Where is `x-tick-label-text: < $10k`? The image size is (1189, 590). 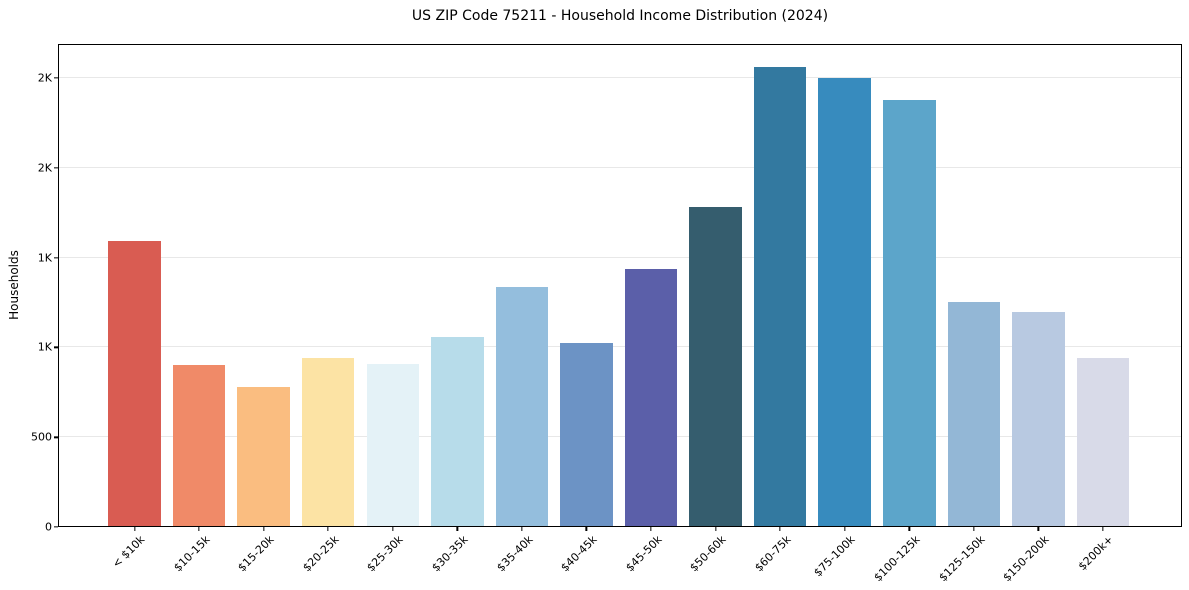 x-tick-label-text: < $10k is located at coordinates (129, 552).